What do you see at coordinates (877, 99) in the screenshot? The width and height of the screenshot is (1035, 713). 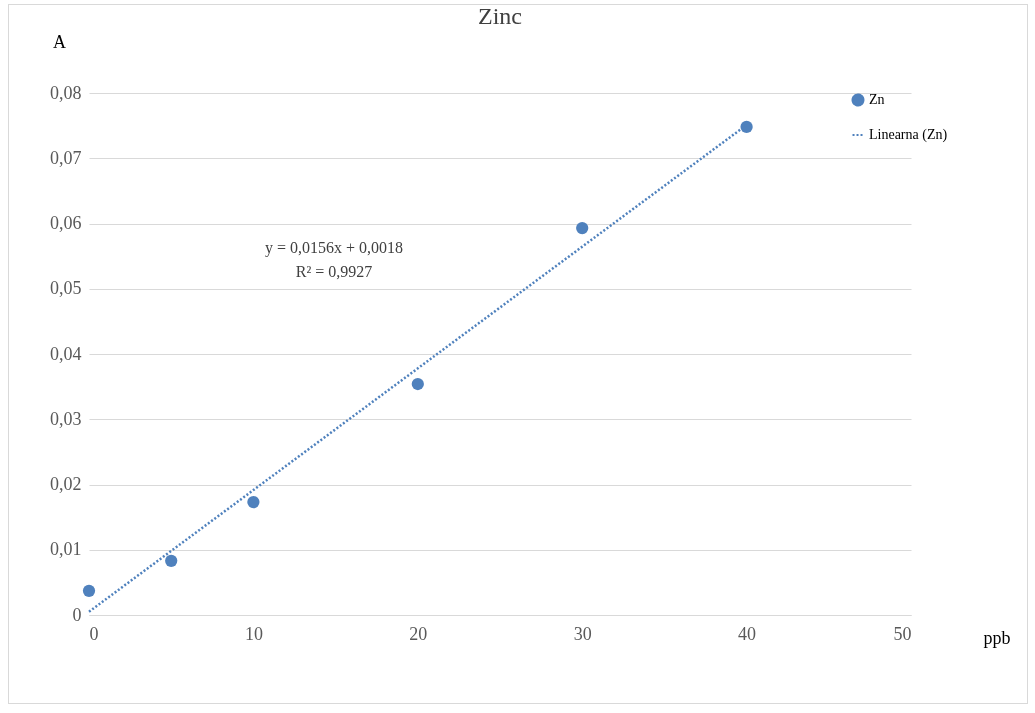 I see `legend-label: Zn` at bounding box center [877, 99].